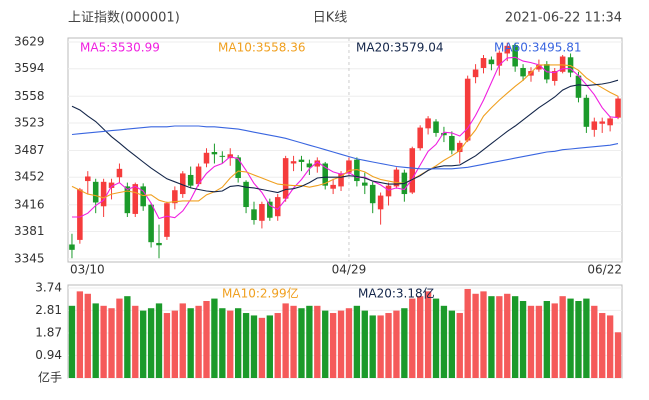 The width and height of the screenshot is (649, 400). Describe the element at coordinates (260, 293) in the screenshot. I see `volume-legend: MA10:2.99亿` at that location.